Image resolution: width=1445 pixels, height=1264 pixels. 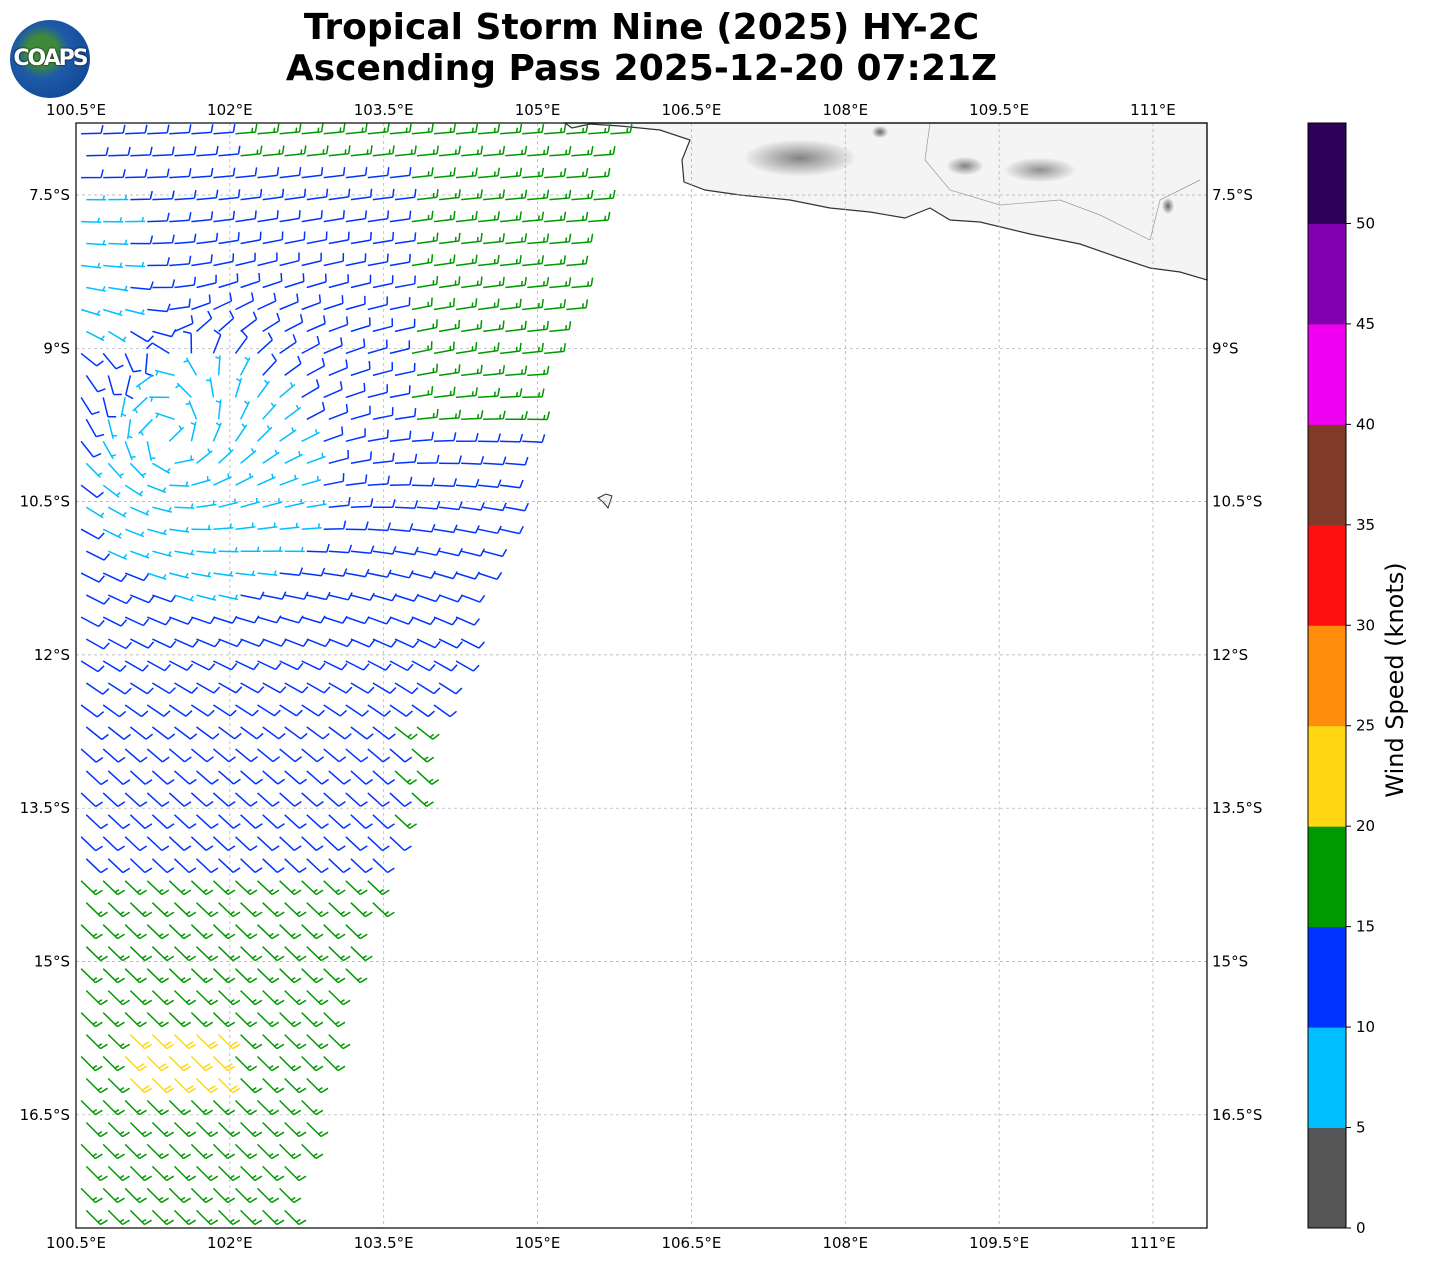 I want to click on lat-tick-label: 9°S, so click(x=56, y=348).